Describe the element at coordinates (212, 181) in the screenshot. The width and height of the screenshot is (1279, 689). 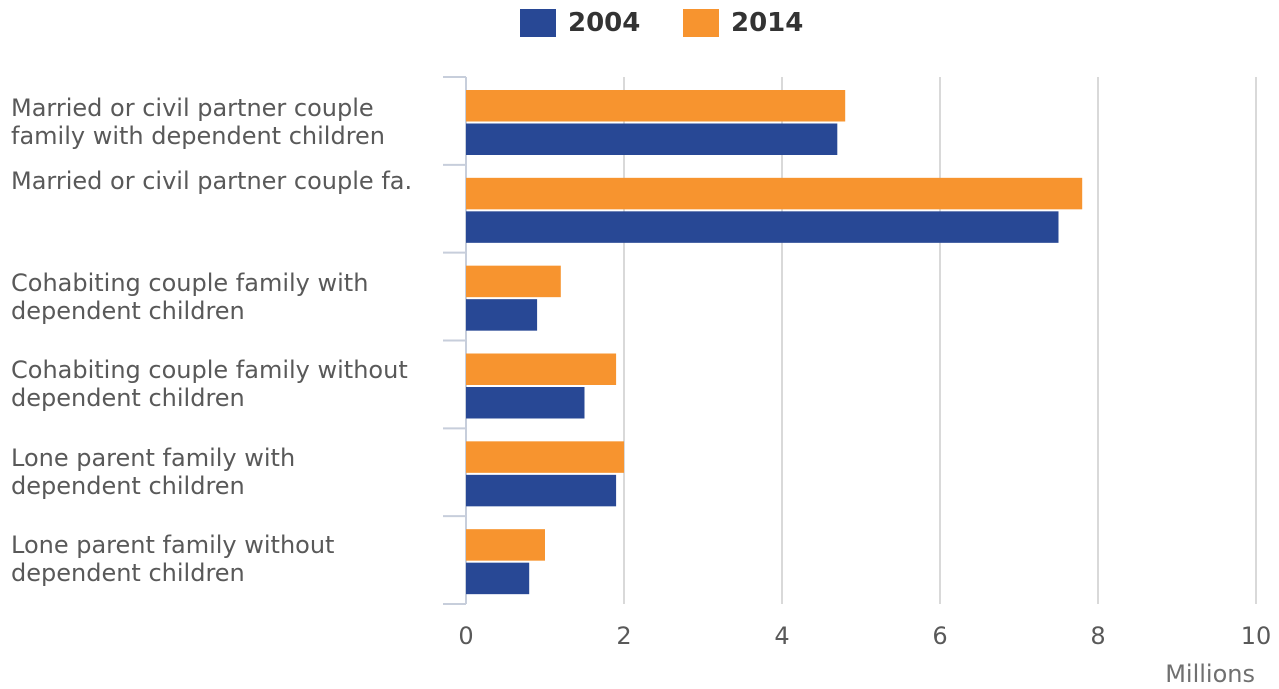
I see `category-label-line: Married or civil partner couple fa.` at that location.